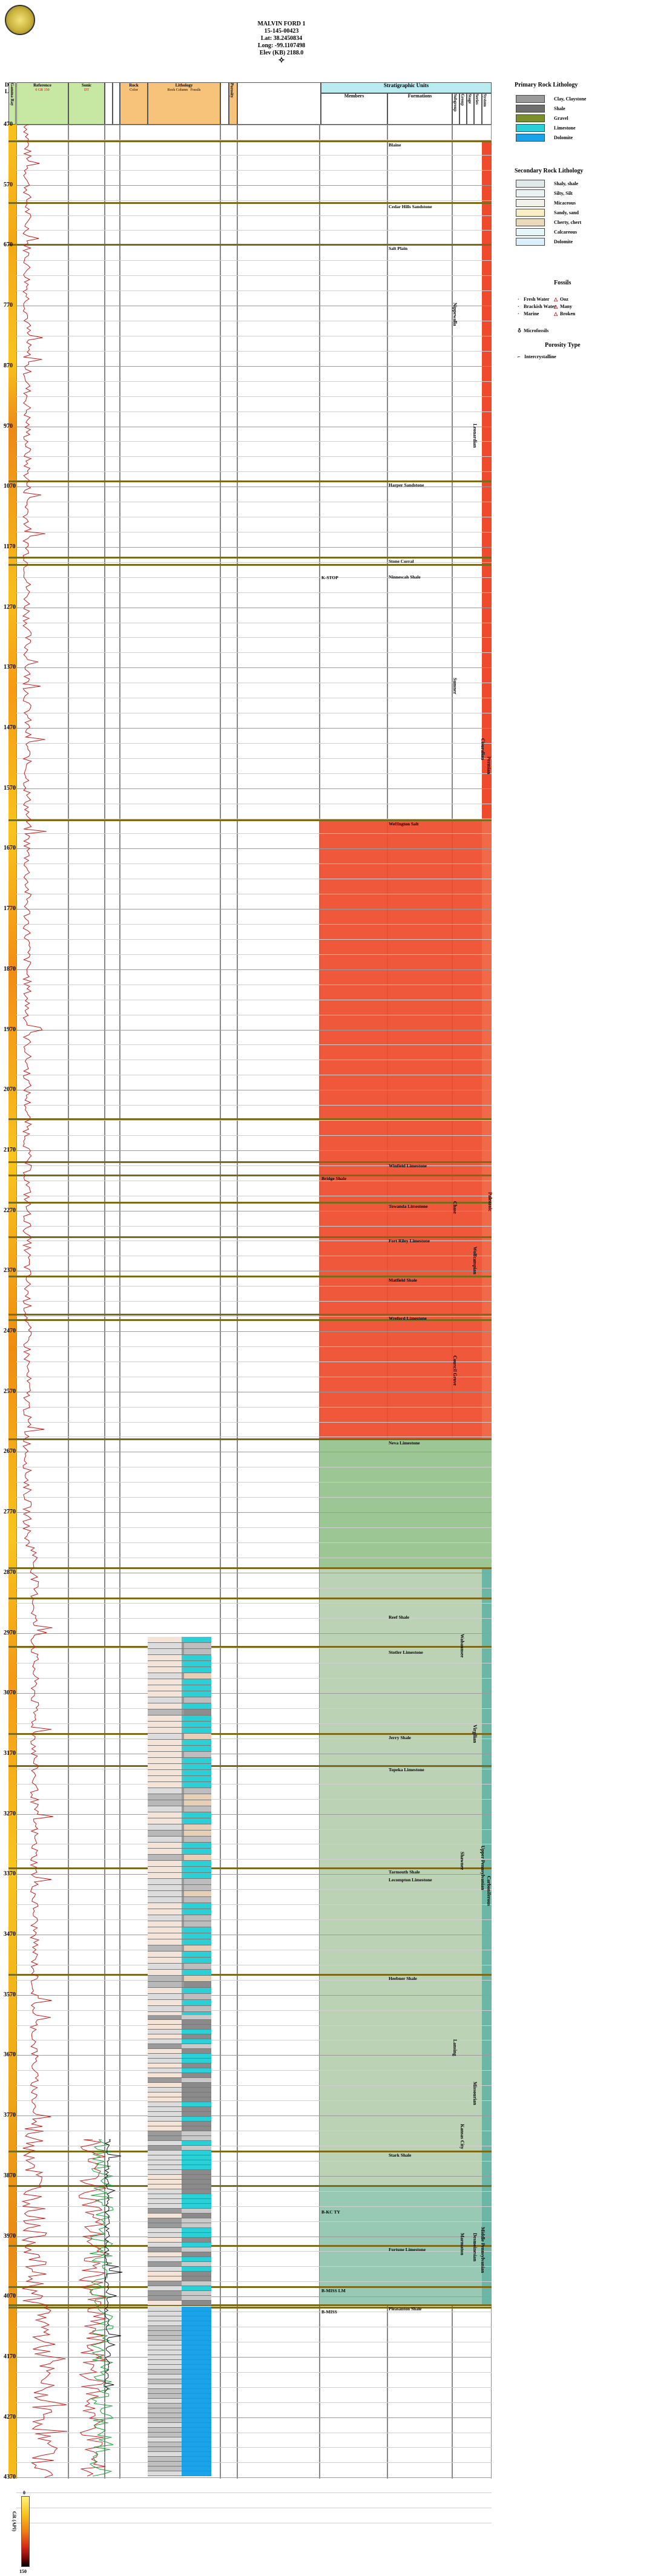 The image size is (652, 2576). What do you see at coordinates (483, 749) in the screenshot?
I see `series-label: Cisuralian` at bounding box center [483, 749].